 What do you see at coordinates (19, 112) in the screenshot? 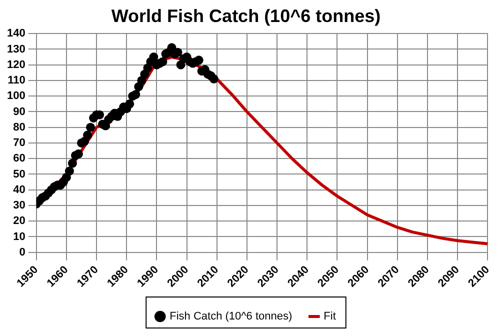
I see `y-tick-label: 90` at bounding box center [19, 112].